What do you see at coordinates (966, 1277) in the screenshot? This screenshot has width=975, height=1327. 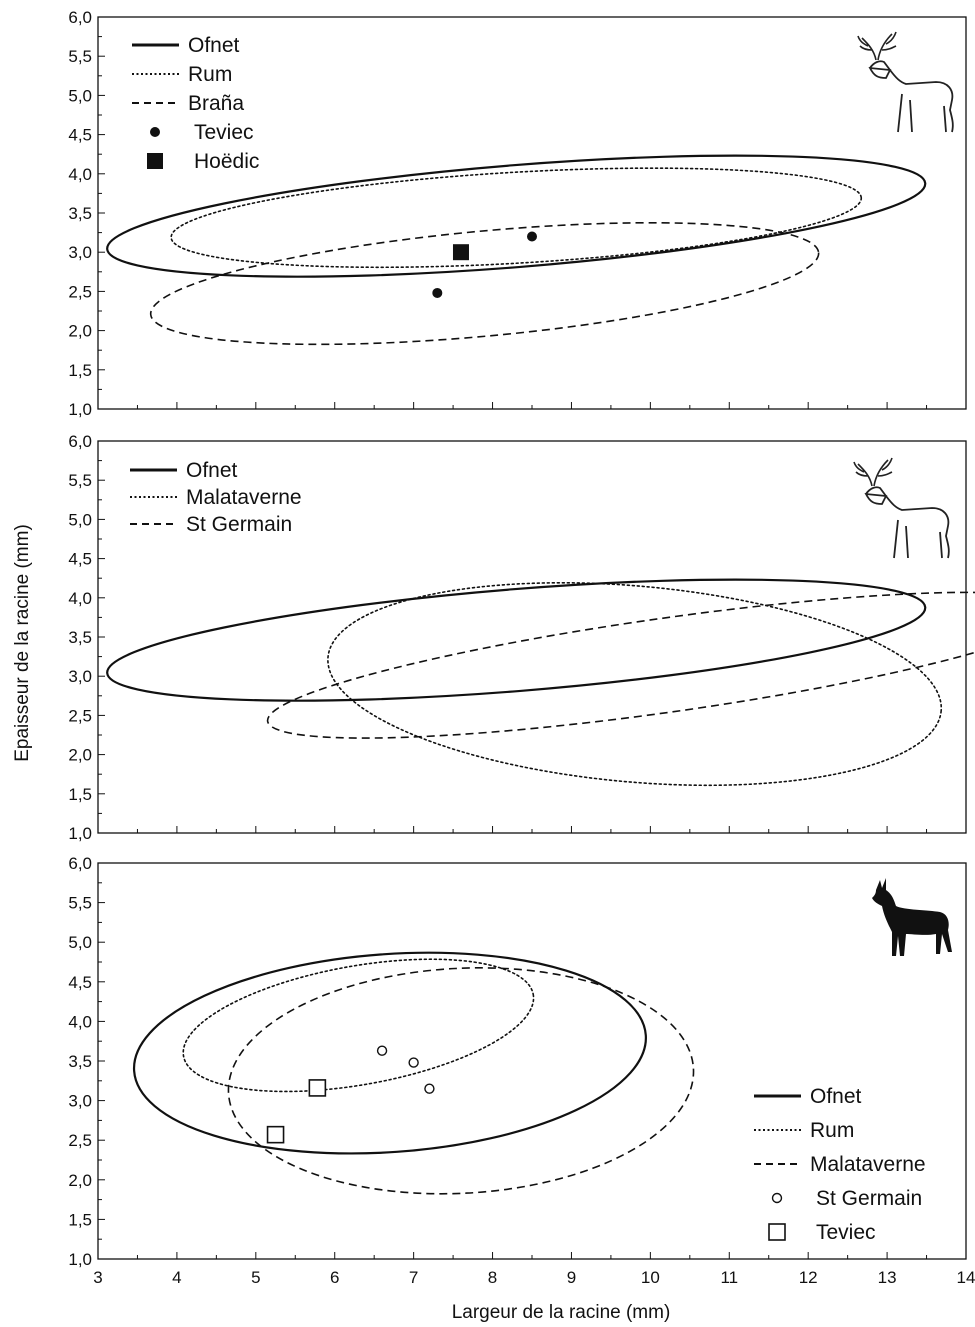 I see `x-tick-label: 14` at bounding box center [966, 1277].